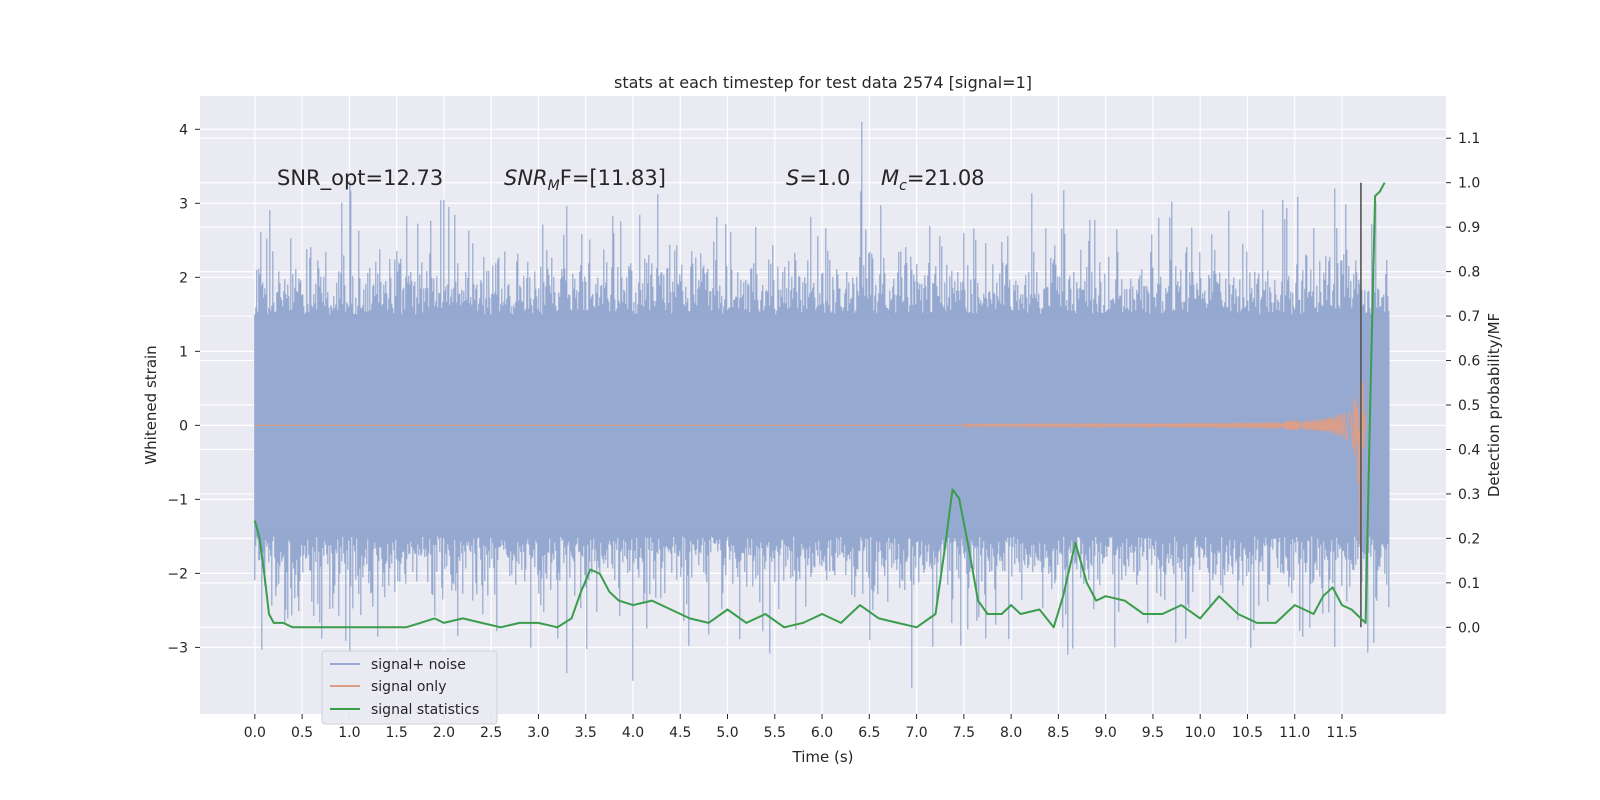 The image size is (1600, 800). What do you see at coordinates (916, 733) in the screenshot?
I see `x-tick-label-14: 7.0` at bounding box center [916, 733].